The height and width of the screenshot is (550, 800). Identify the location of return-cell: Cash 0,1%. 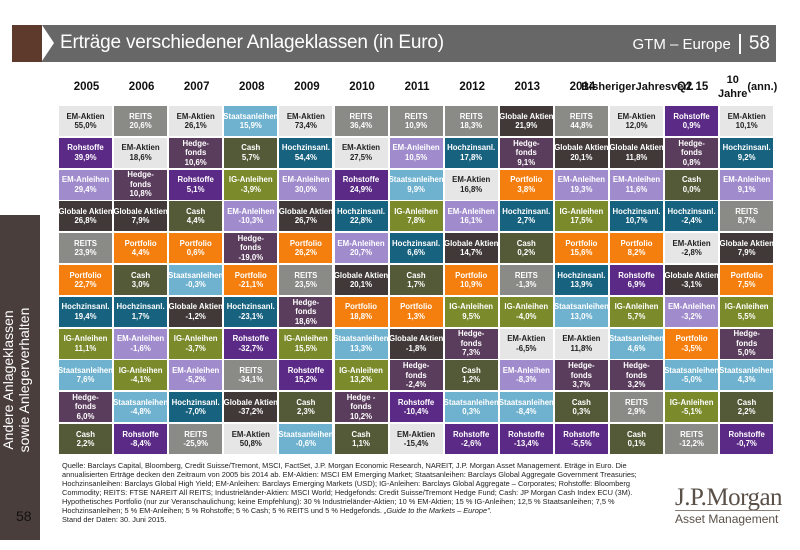
(636, 439).